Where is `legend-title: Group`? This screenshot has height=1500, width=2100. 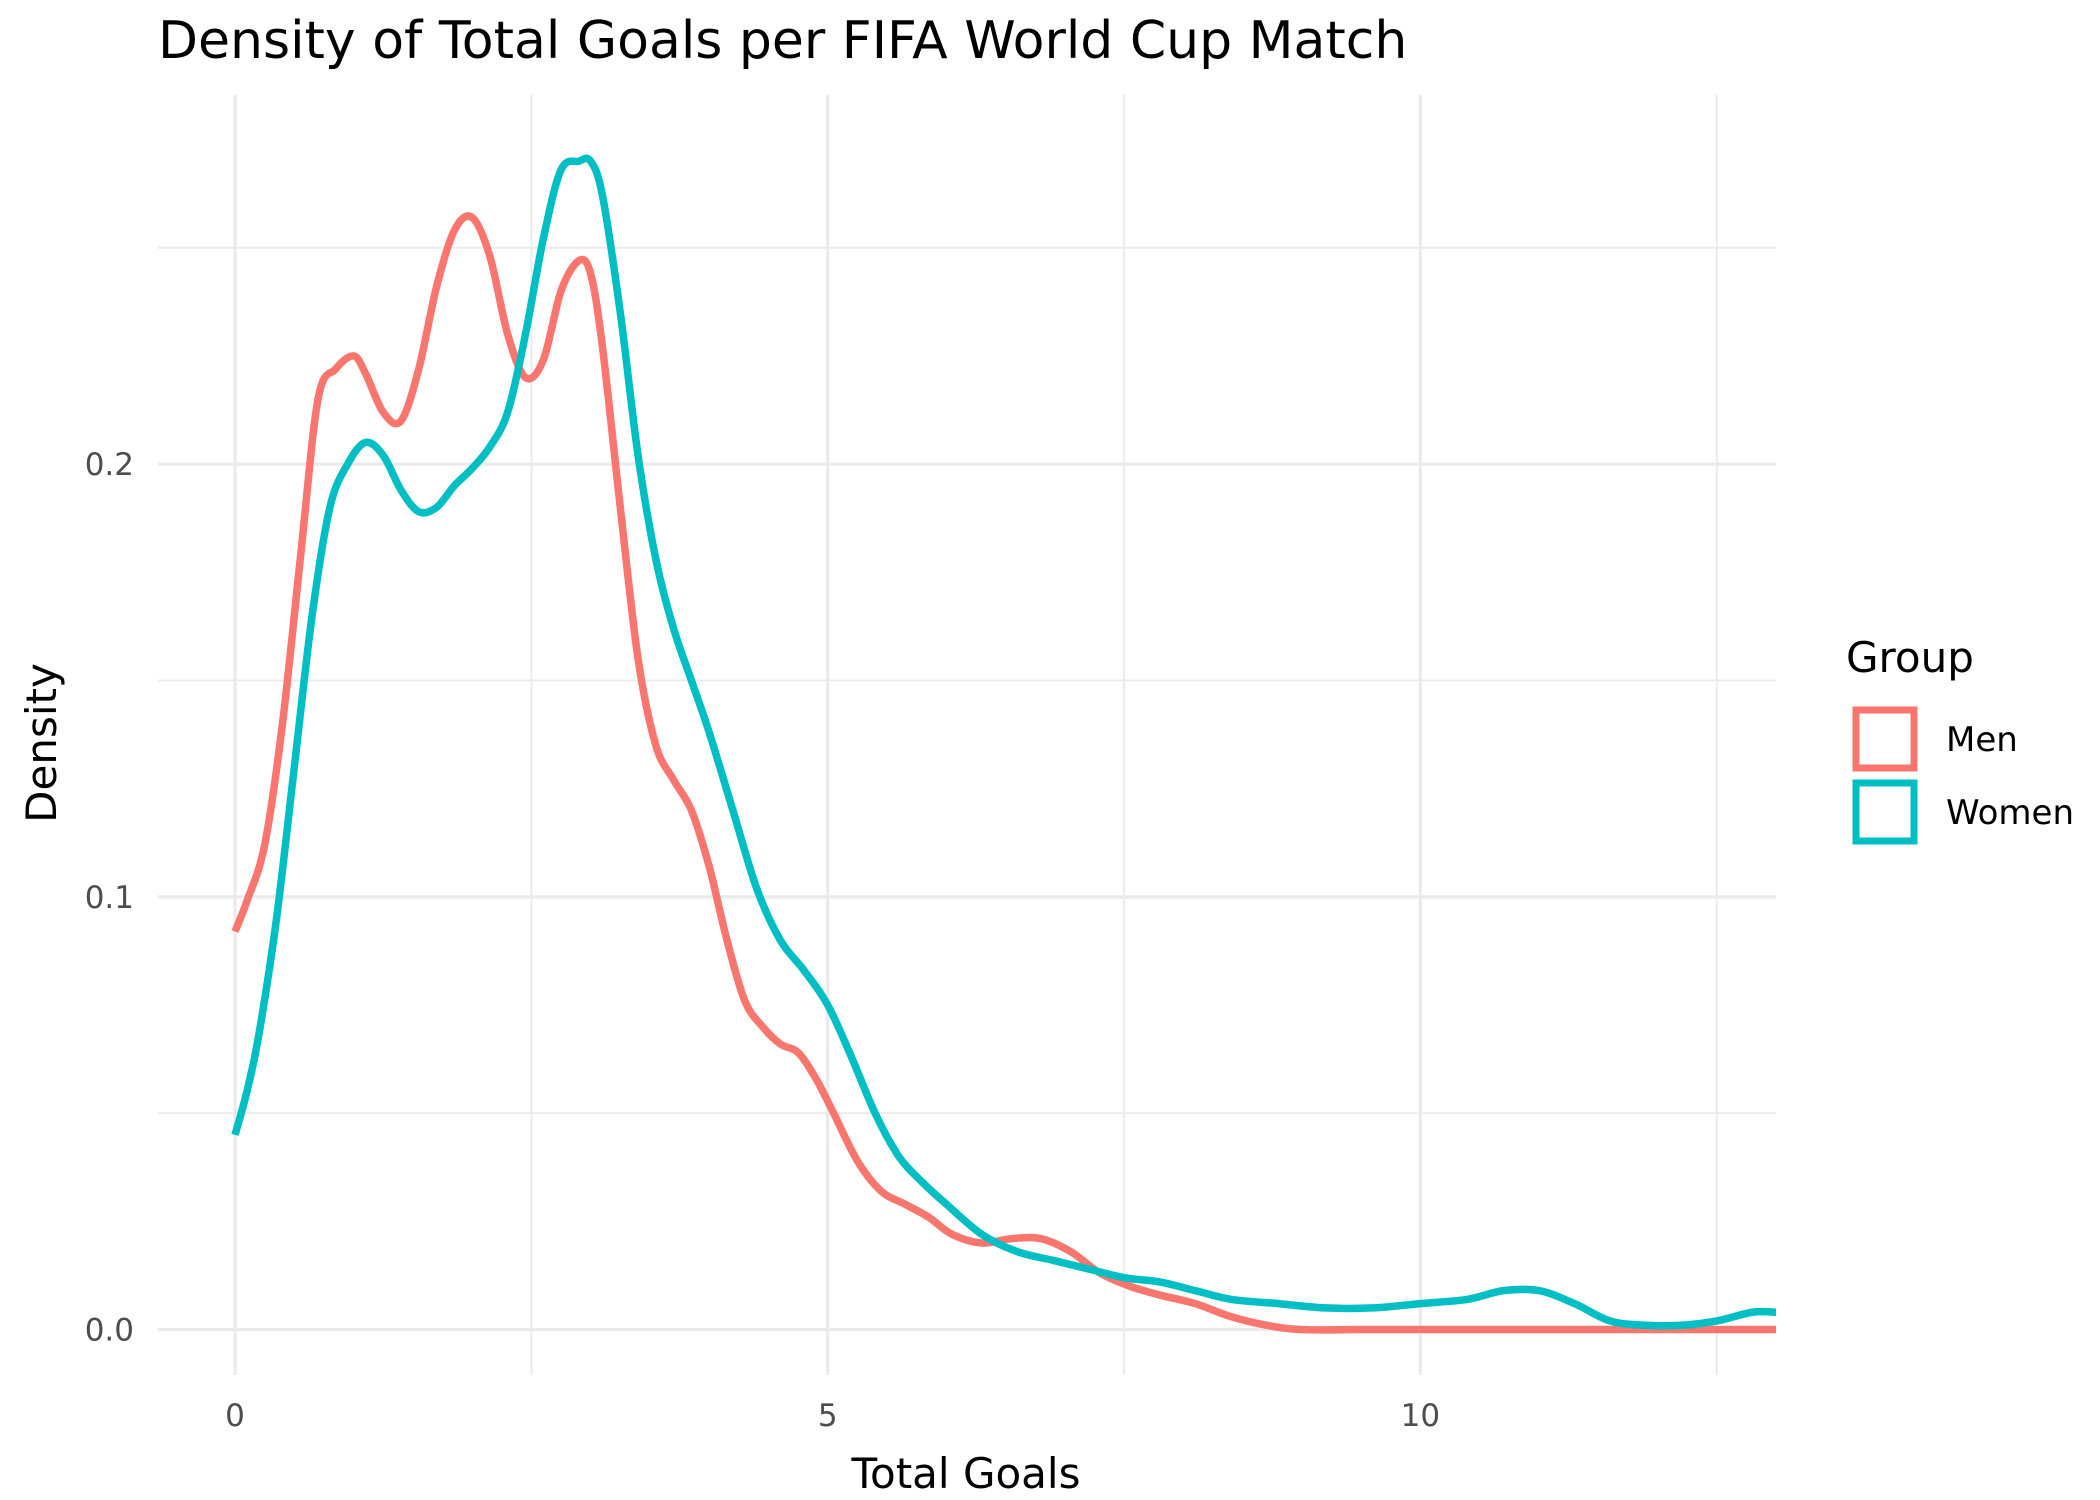
legend-title: Group is located at coordinates (1910, 657).